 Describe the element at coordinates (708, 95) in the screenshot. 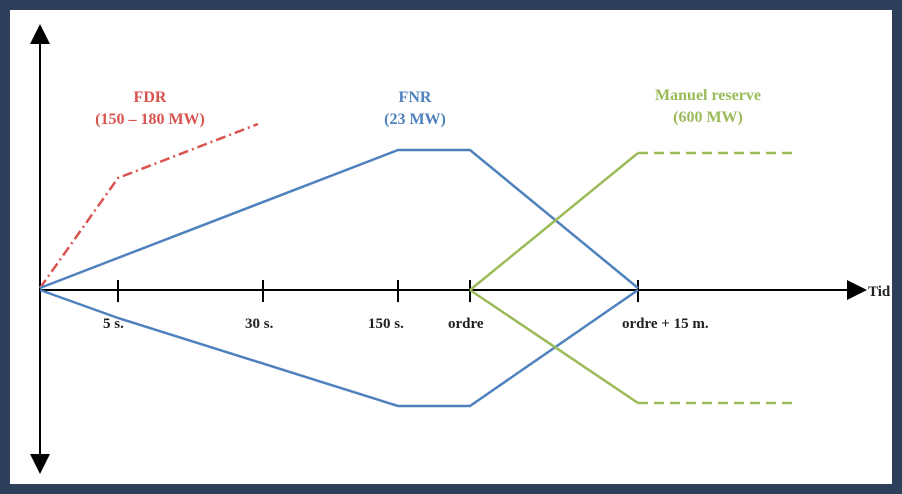

I see `manual-reserve-label: Manuel reserve` at that location.